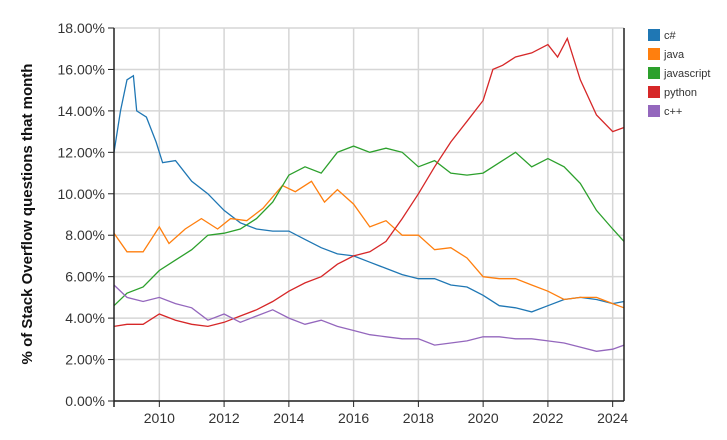  What do you see at coordinates (612, 418) in the screenshot?
I see `x-tick-label: 2024` at bounding box center [612, 418].